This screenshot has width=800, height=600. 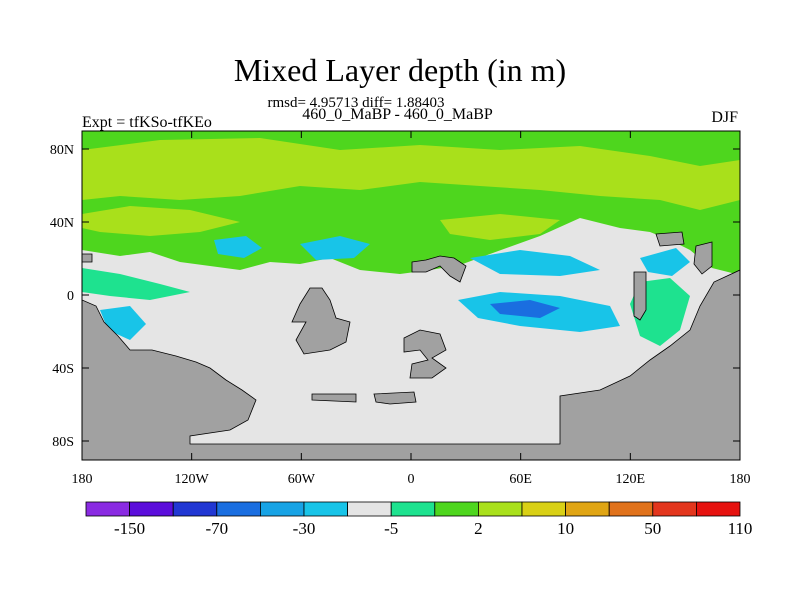 What do you see at coordinates (62, 150) in the screenshot?
I see `y-tick-label: 80N` at bounding box center [62, 150].